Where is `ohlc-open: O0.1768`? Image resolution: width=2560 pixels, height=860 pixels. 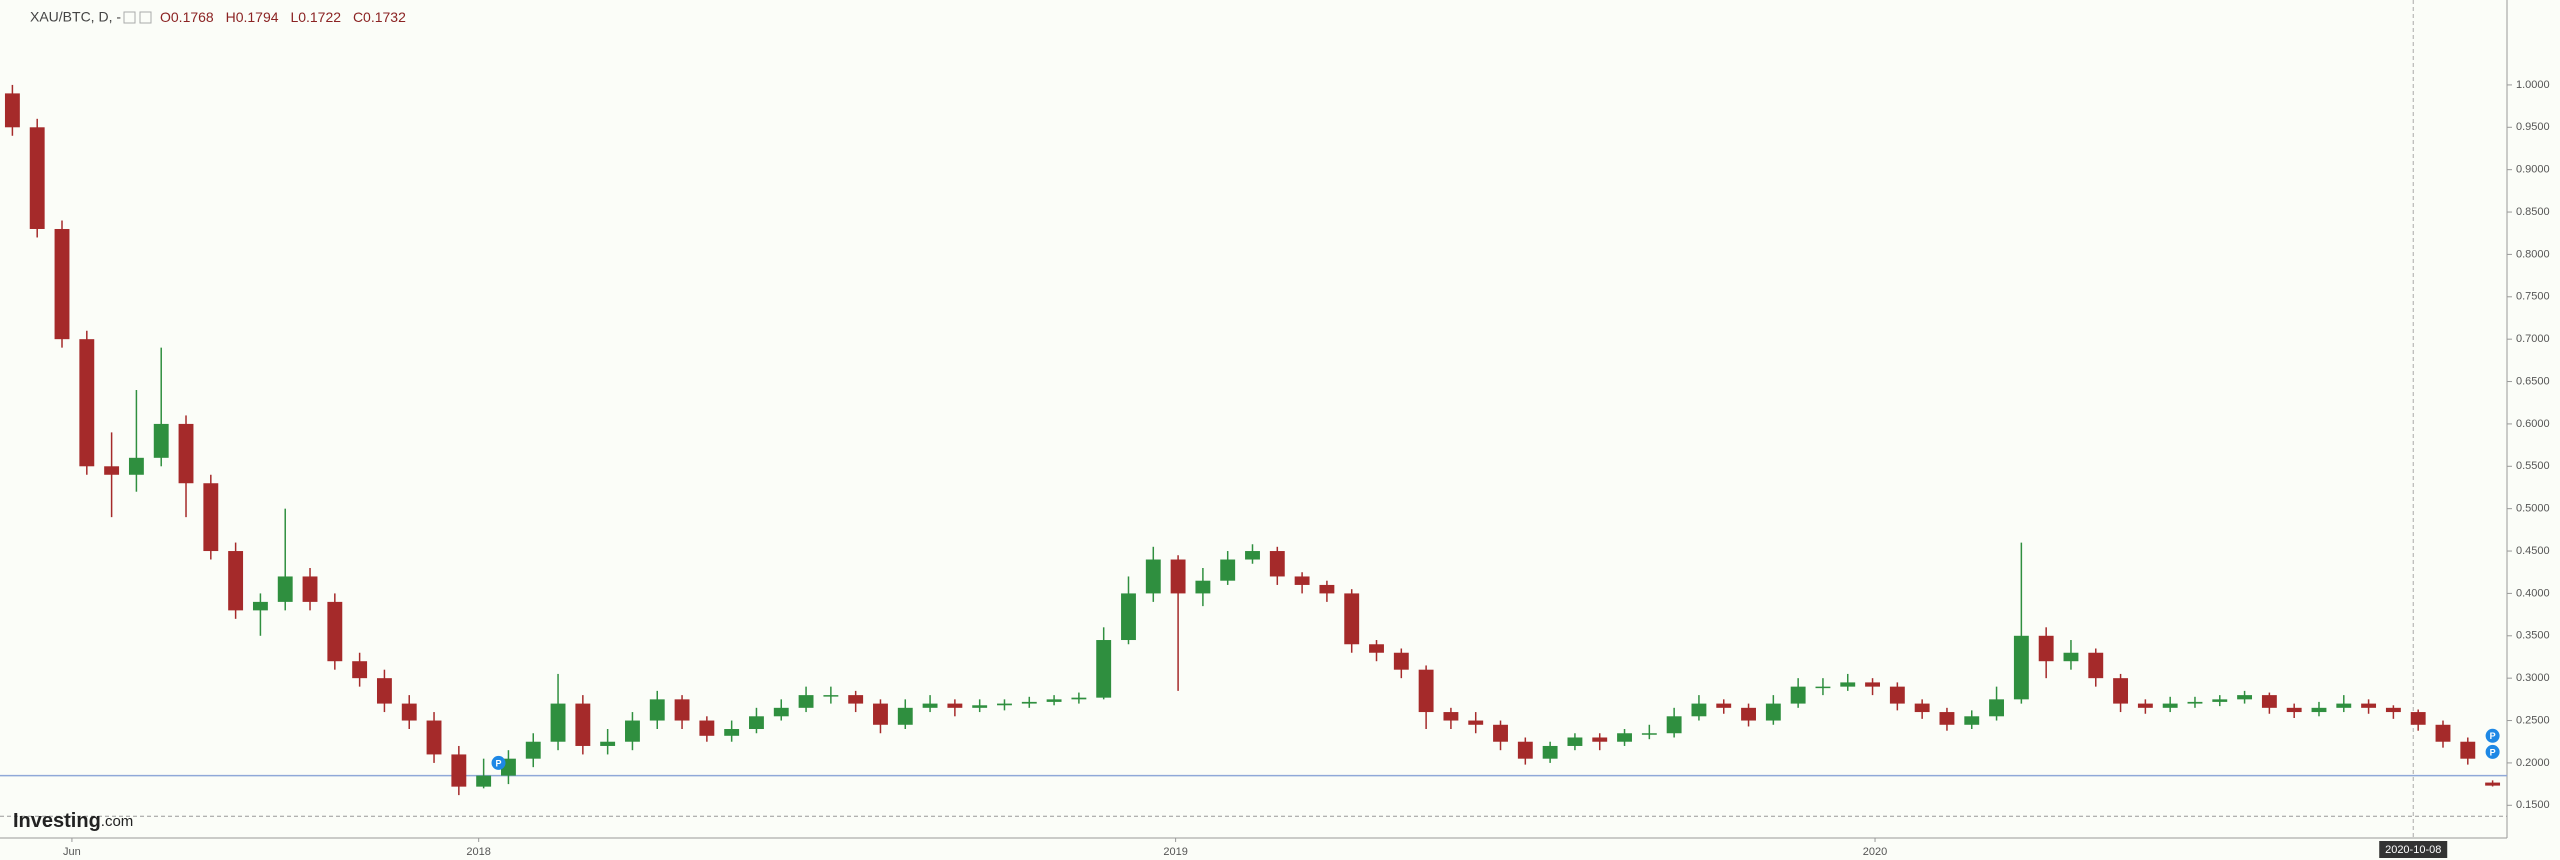
ohlc-open: O0.1768 is located at coordinates (187, 17).